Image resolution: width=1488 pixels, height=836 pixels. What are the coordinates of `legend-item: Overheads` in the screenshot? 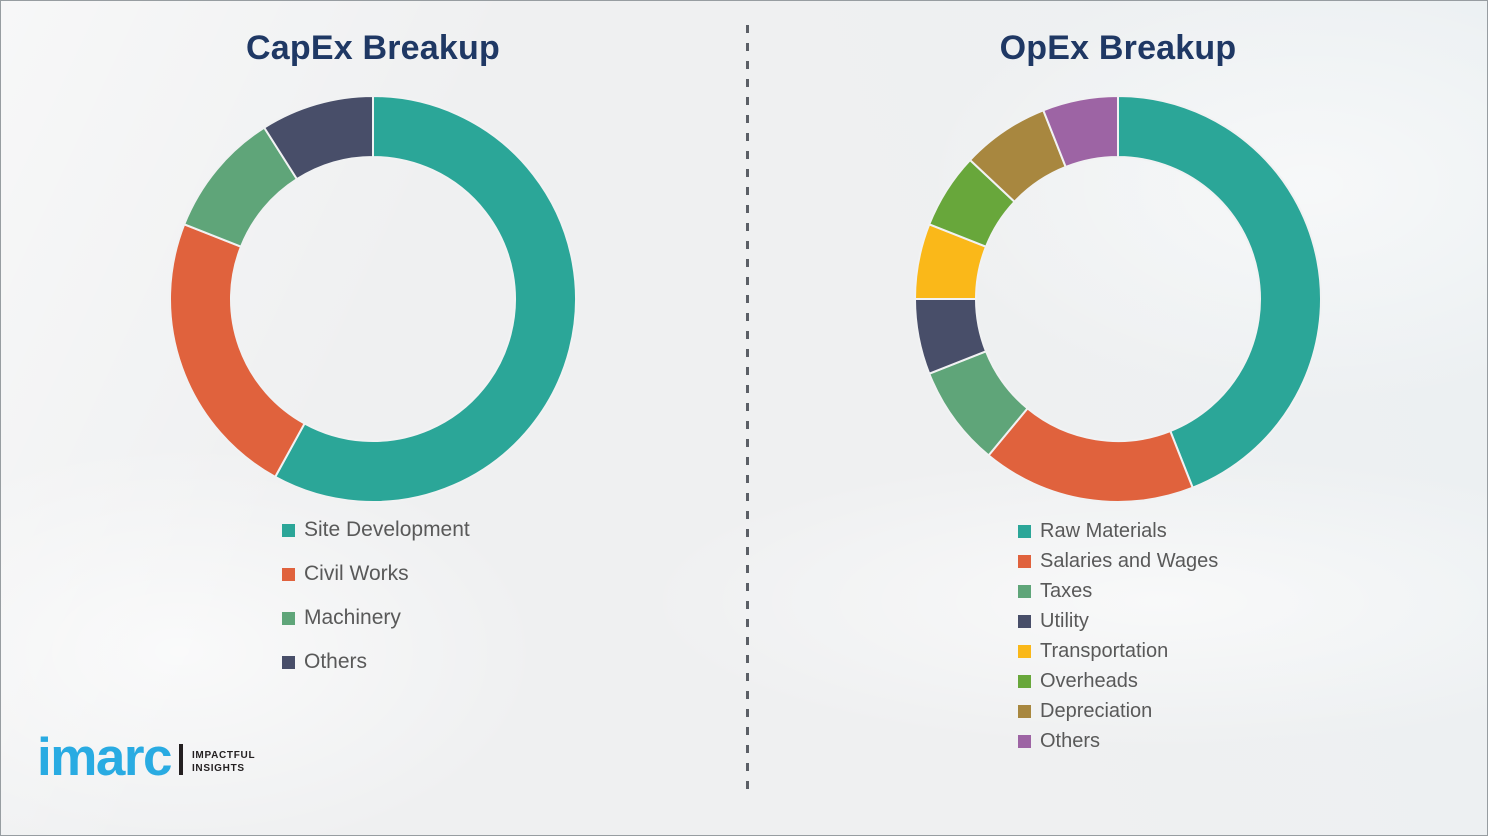 It's located at (1118, 681).